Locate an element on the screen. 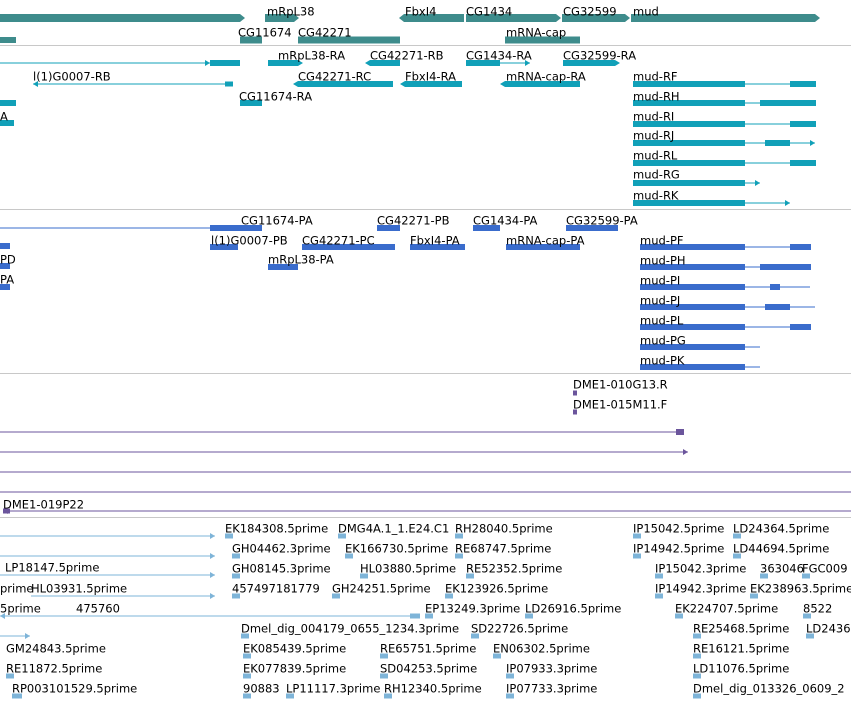 This screenshot has width=851, height=701. feature-genes: CG11674 is located at coordinates (265, 35).